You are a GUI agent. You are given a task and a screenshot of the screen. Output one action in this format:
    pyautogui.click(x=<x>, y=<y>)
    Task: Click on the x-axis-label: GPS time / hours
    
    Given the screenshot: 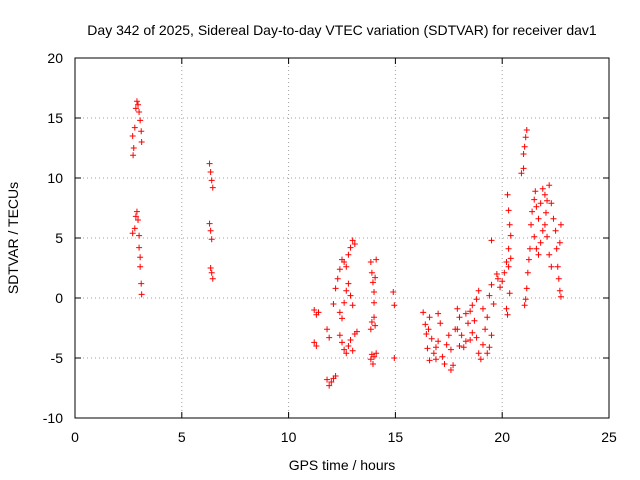 What is the action you would take?
    pyautogui.click(x=342, y=465)
    